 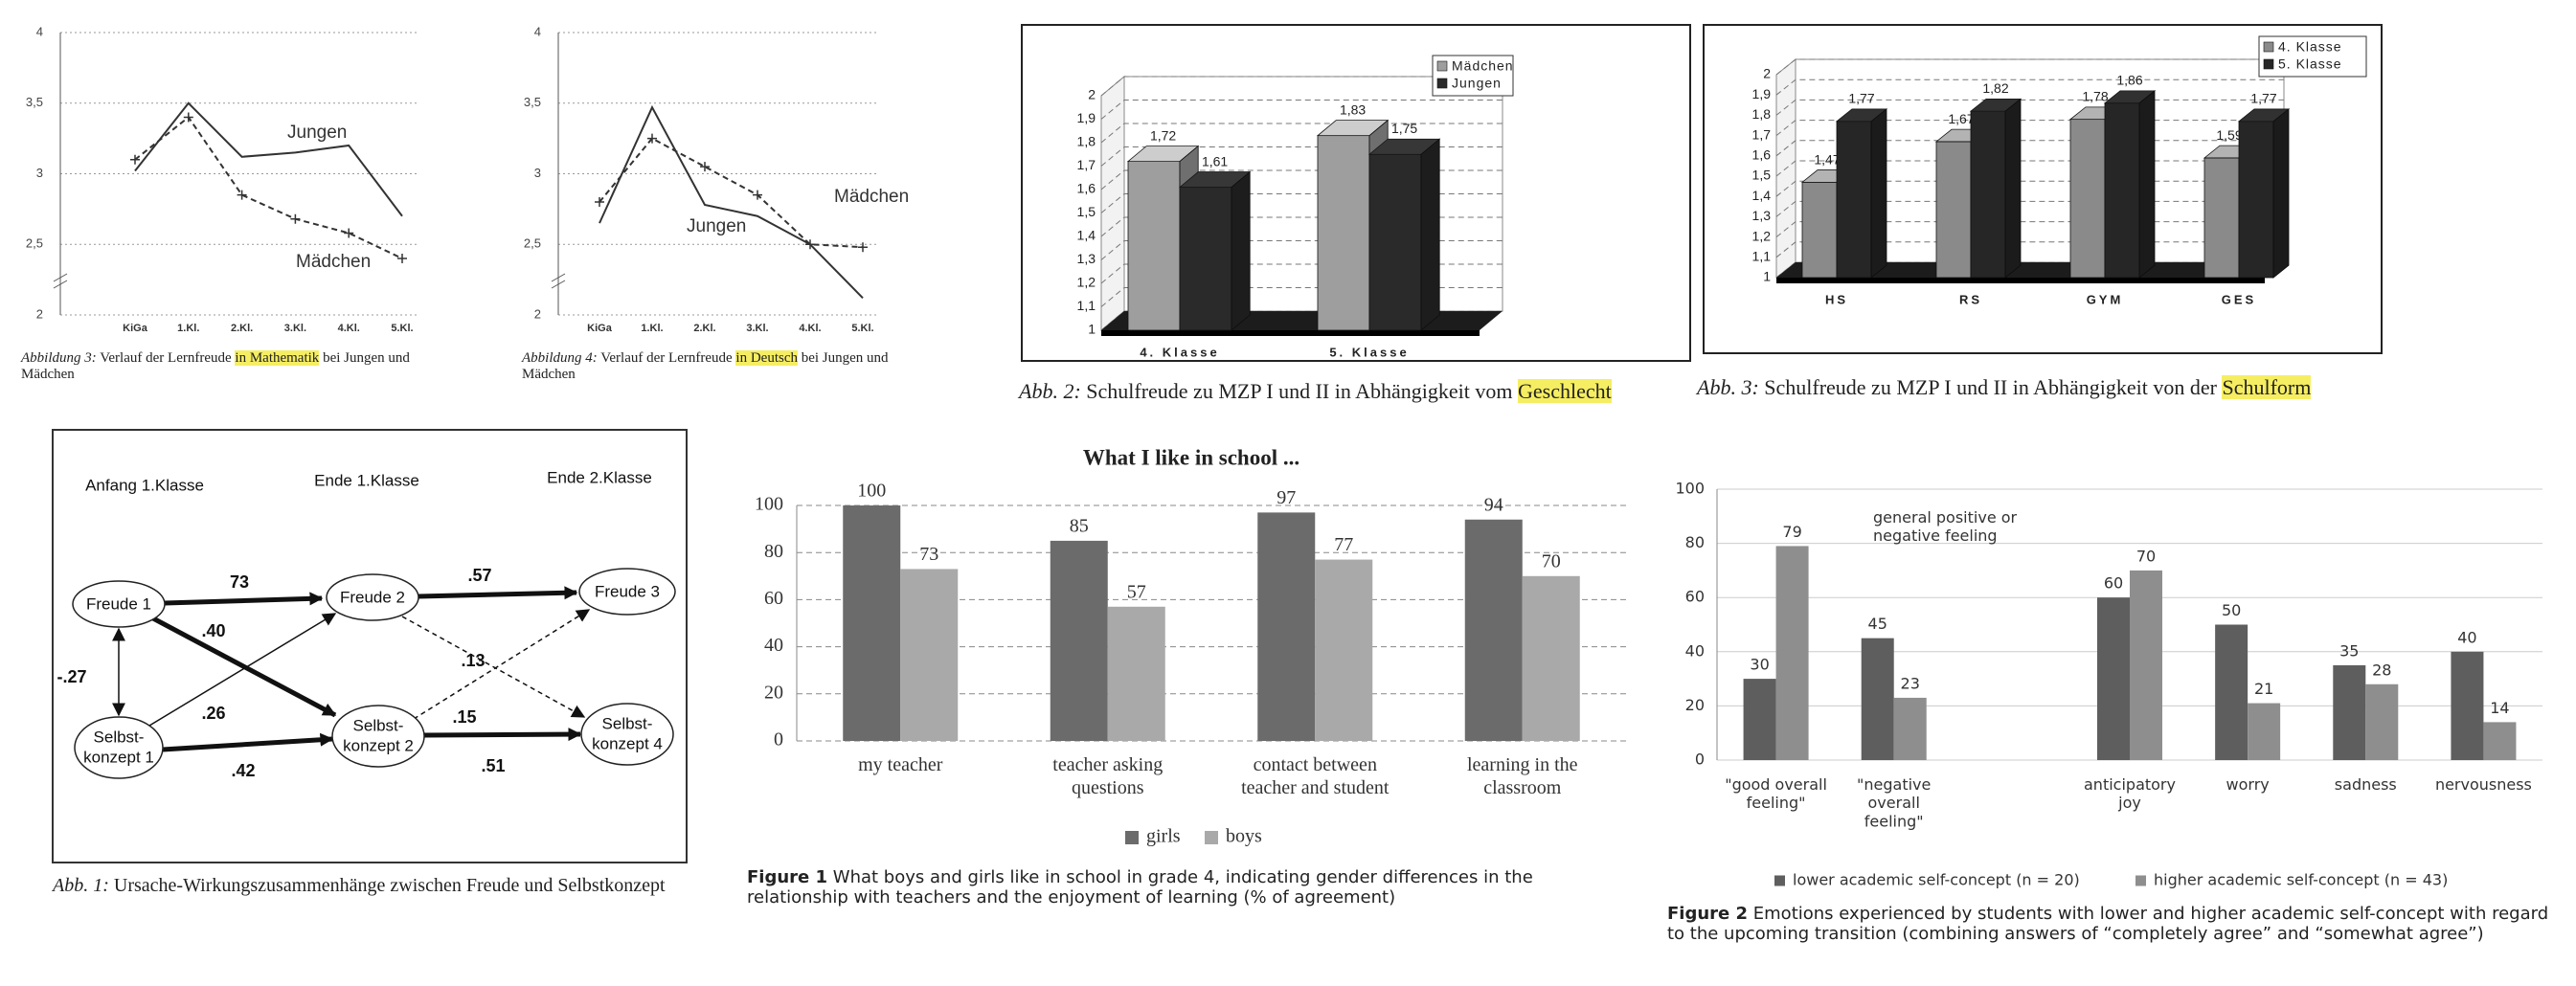 What do you see at coordinates (242, 328) in the screenshot?
I see `x-tick-label: 2.Kl.` at bounding box center [242, 328].